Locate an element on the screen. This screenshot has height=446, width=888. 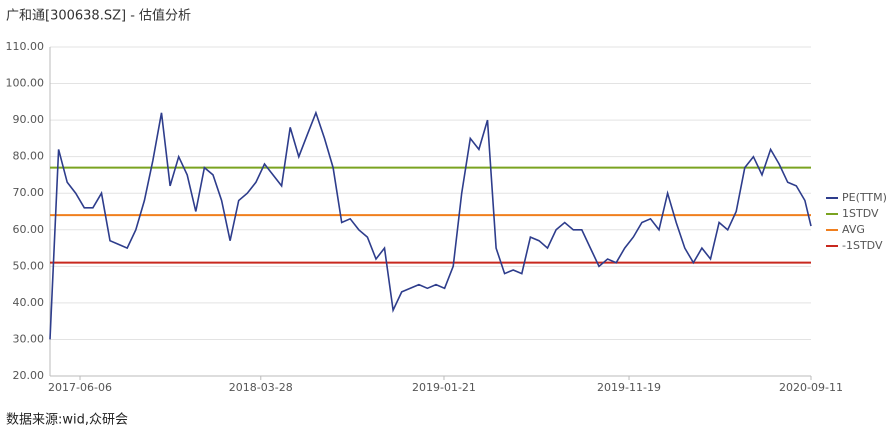
y-tick-label: 100.00 is located at coordinates (25, 83).